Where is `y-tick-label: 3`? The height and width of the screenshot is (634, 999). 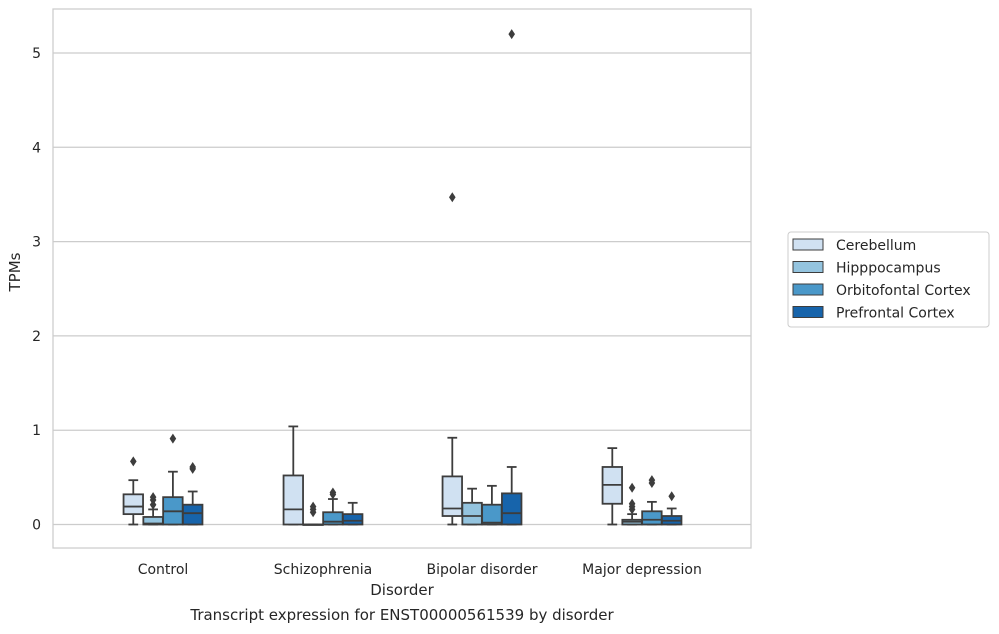 y-tick-label: 3 is located at coordinates (36, 243).